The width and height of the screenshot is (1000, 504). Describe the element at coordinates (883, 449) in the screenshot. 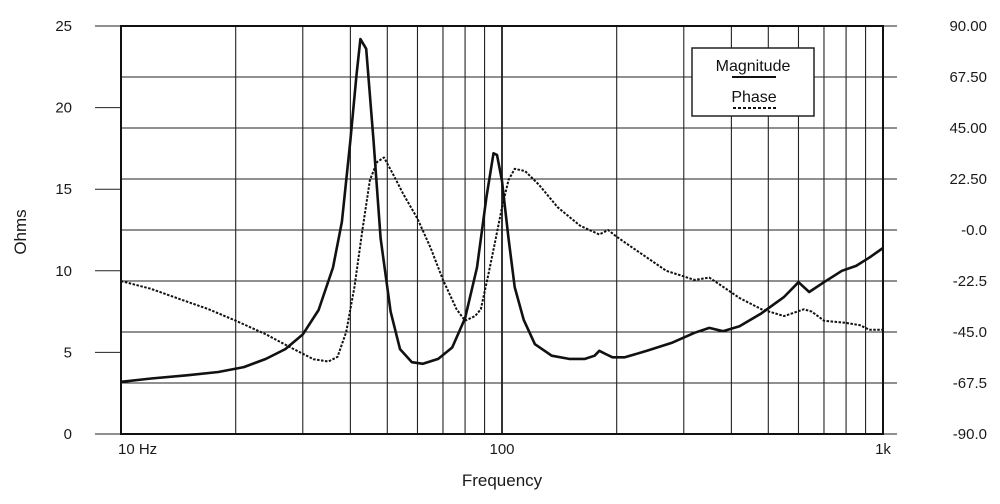

I see `x-tick-label: 1k` at that location.